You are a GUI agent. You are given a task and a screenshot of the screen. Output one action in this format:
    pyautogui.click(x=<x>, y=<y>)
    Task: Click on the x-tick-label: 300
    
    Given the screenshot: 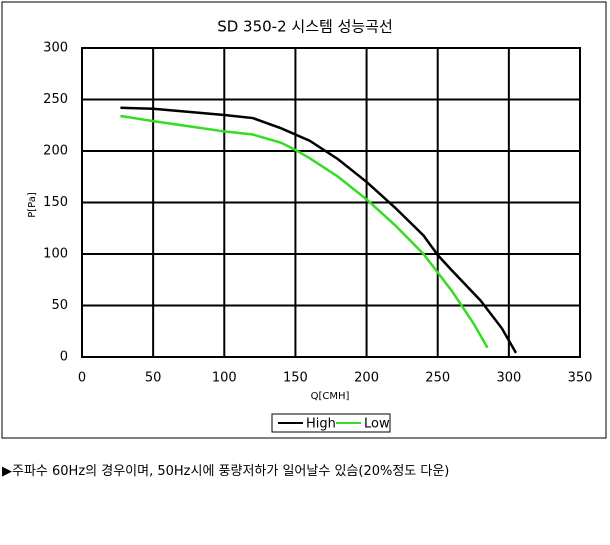 What is the action you would take?
    pyautogui.click(x=508, y=378)
    